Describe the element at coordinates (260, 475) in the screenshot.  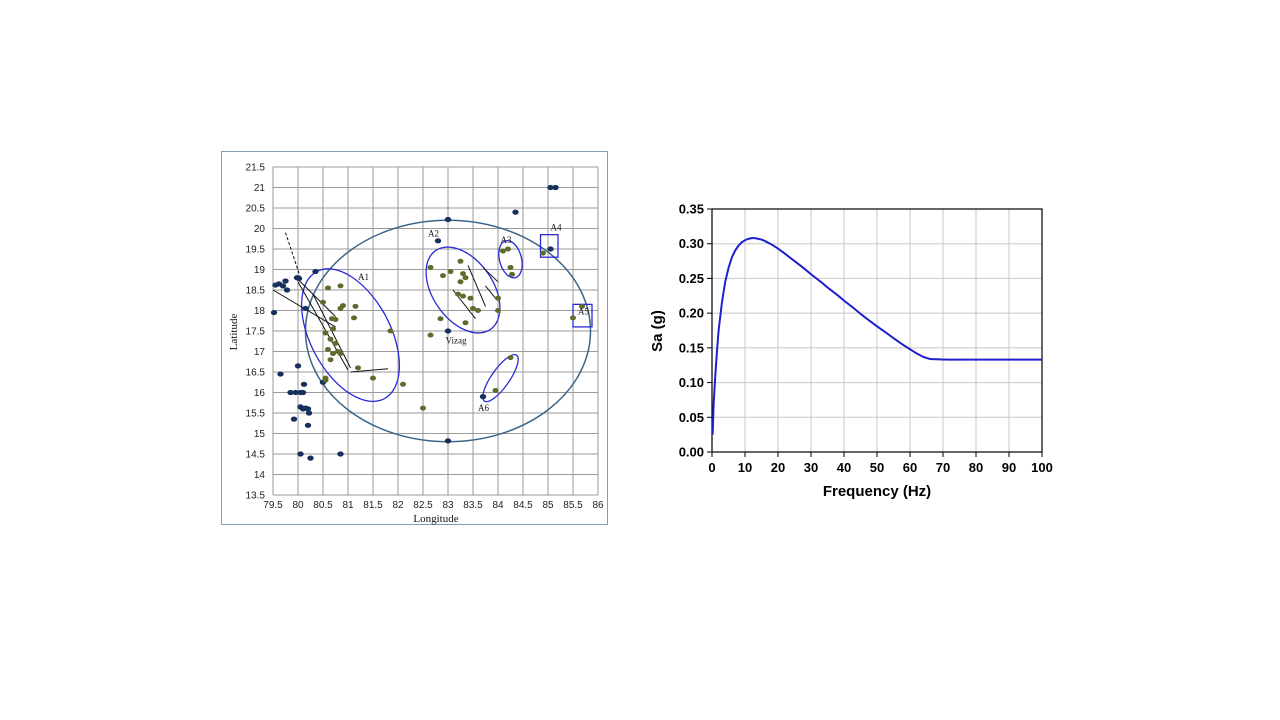
I see `y-tick-label: 14` at that location.